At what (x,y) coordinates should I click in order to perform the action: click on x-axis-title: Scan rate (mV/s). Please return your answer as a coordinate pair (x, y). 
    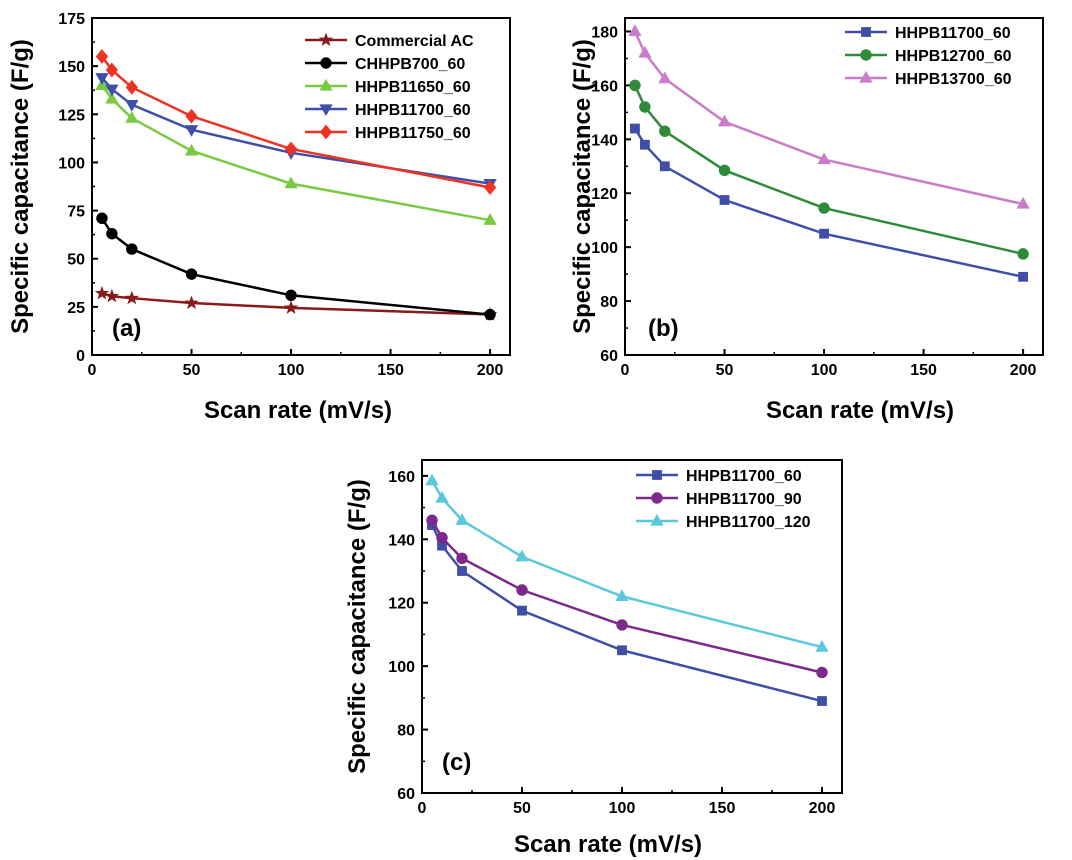
    Looking at the image, I should click on (608, 844).